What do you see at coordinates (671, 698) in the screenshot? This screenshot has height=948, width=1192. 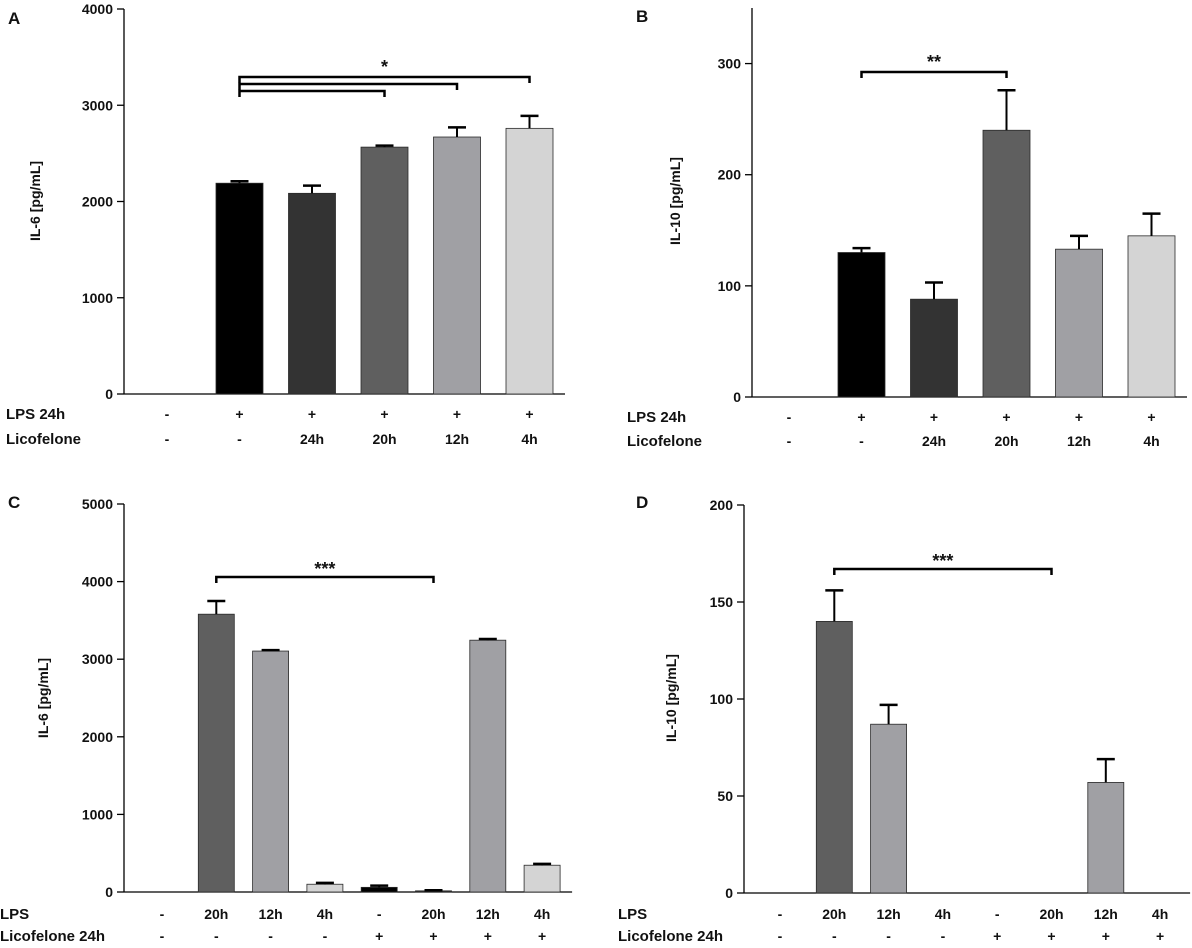 I see `y-axis-title: IL-10 [pg/mL]` at bounding box center [671, 698].